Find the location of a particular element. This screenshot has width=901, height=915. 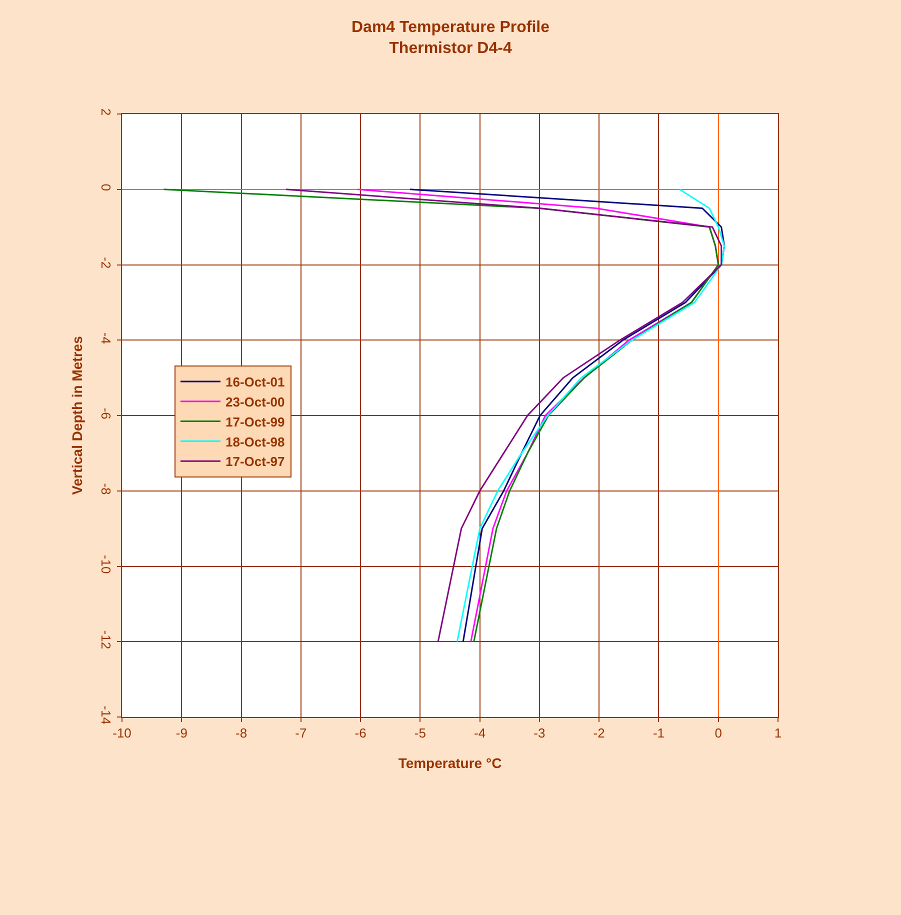

x-axis-title: Temperature °C is located at coordinates (450, 762).